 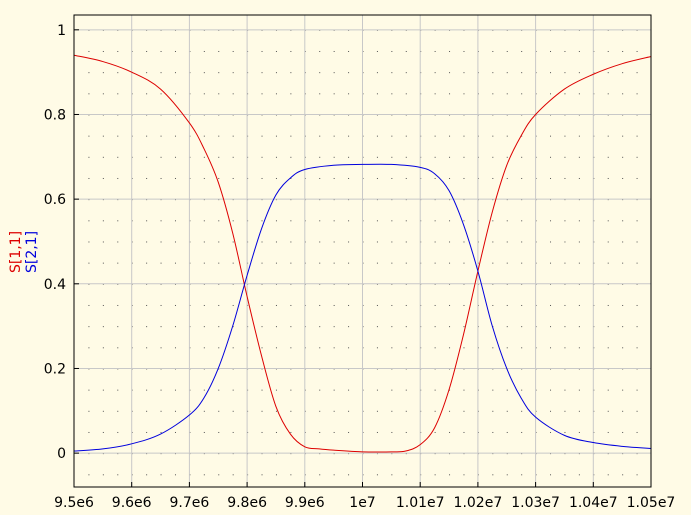 I want to click on x-tick-label: 1.04e7, so click(x=593, y=503).